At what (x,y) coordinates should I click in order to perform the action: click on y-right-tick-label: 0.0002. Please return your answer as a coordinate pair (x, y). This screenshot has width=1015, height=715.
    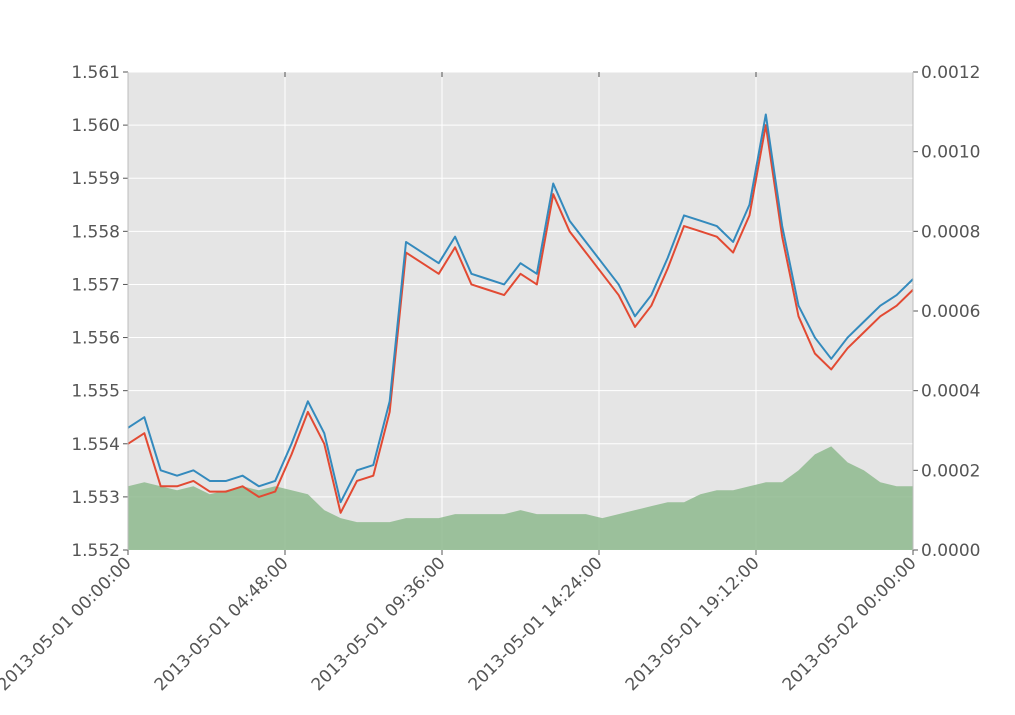
    Looking at the image, I should click on (950, 471).